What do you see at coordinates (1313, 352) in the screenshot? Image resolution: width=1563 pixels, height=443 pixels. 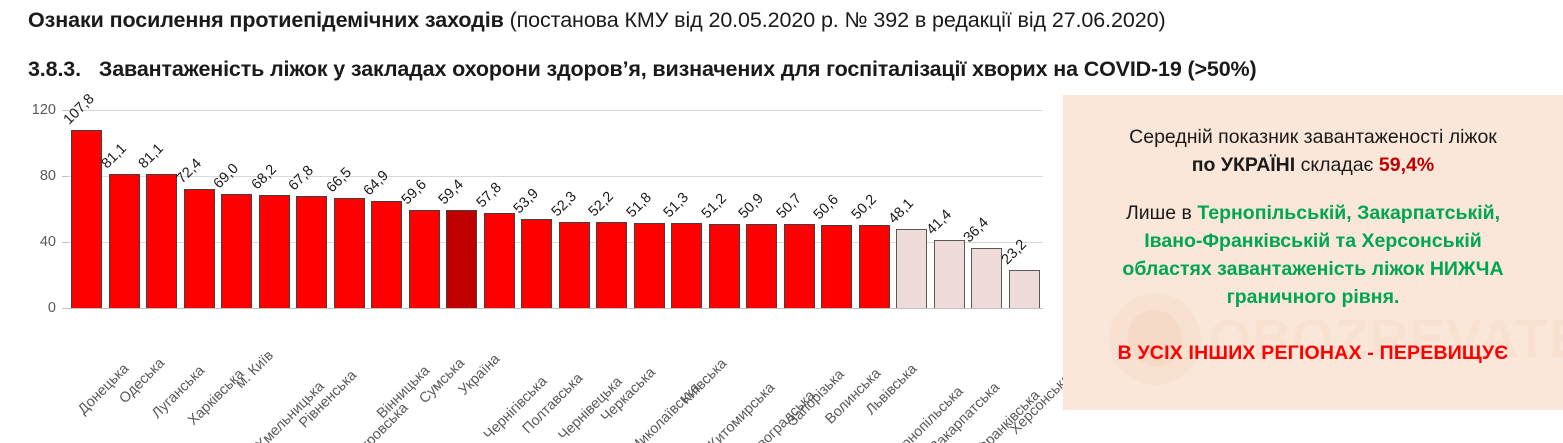 I see `exceeded-warning: В УСІХ ІНШИХ РЕГІОНАХ - ПЕРЕВИЩУЄ` at bounding box center [1313, 352].